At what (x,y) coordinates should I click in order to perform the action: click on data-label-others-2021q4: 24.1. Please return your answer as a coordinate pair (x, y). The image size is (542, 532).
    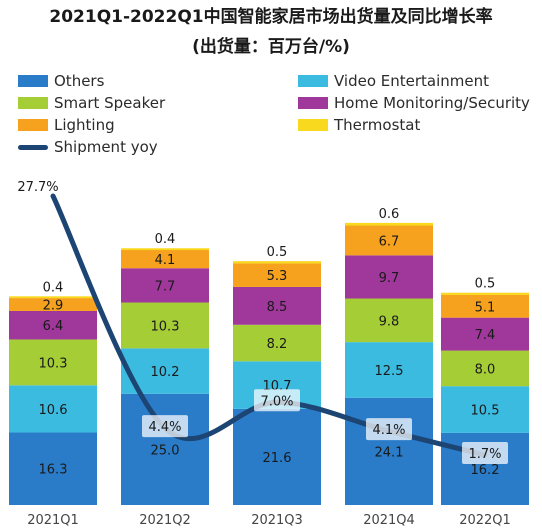
    Looking at the image, I should click on (389, 452).